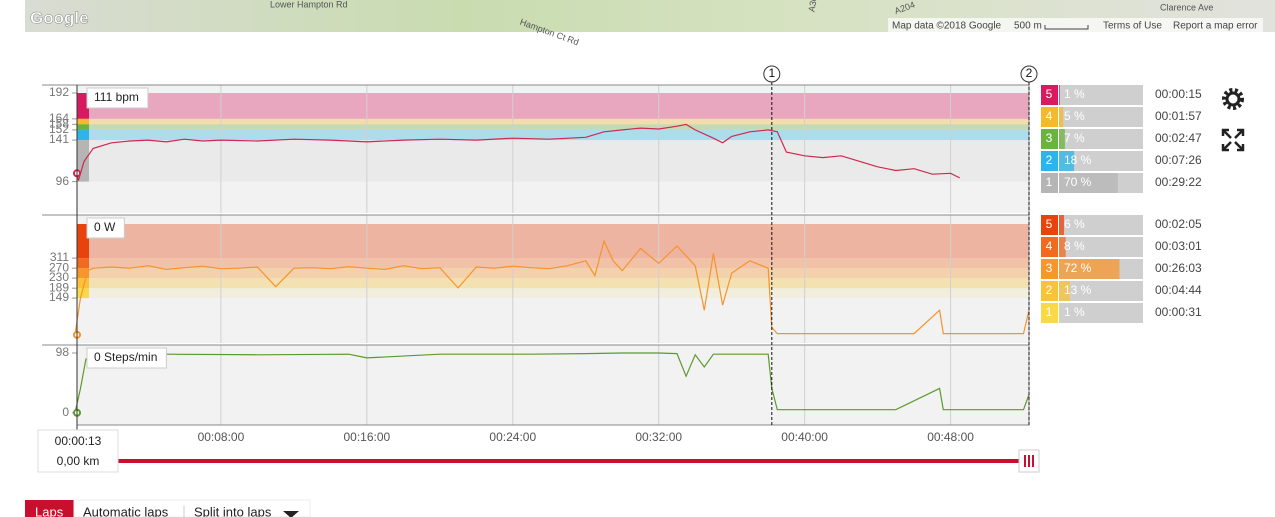 This screenshot has width=1275, height=517. I want to click on x-tick-label: 00:24:00, so click(512, 437).